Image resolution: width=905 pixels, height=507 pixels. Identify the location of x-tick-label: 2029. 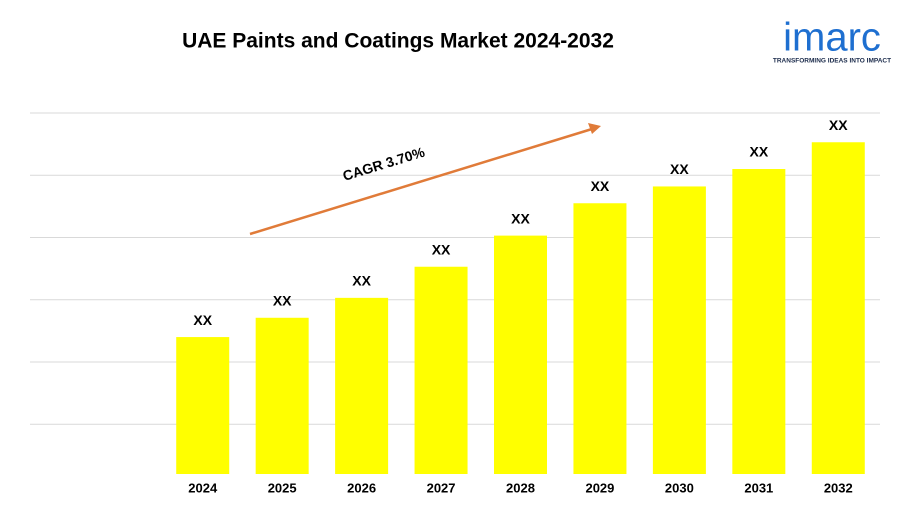
(599, 487).